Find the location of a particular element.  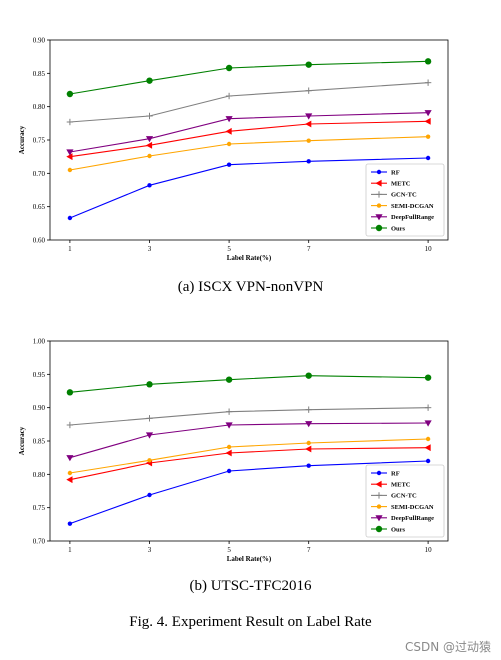

legend-label: GCN-TC is located at coordinates (404, 496).